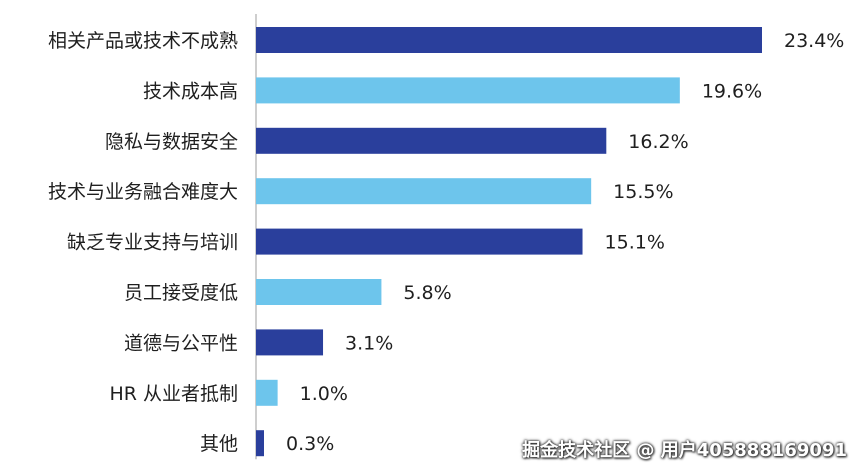 The width and height of the screenshot is (859, 472). What do you see at coordinates (369, 343) in the screenshot?
I see `value-label: 3.1%` at bounding box center [369, 343].